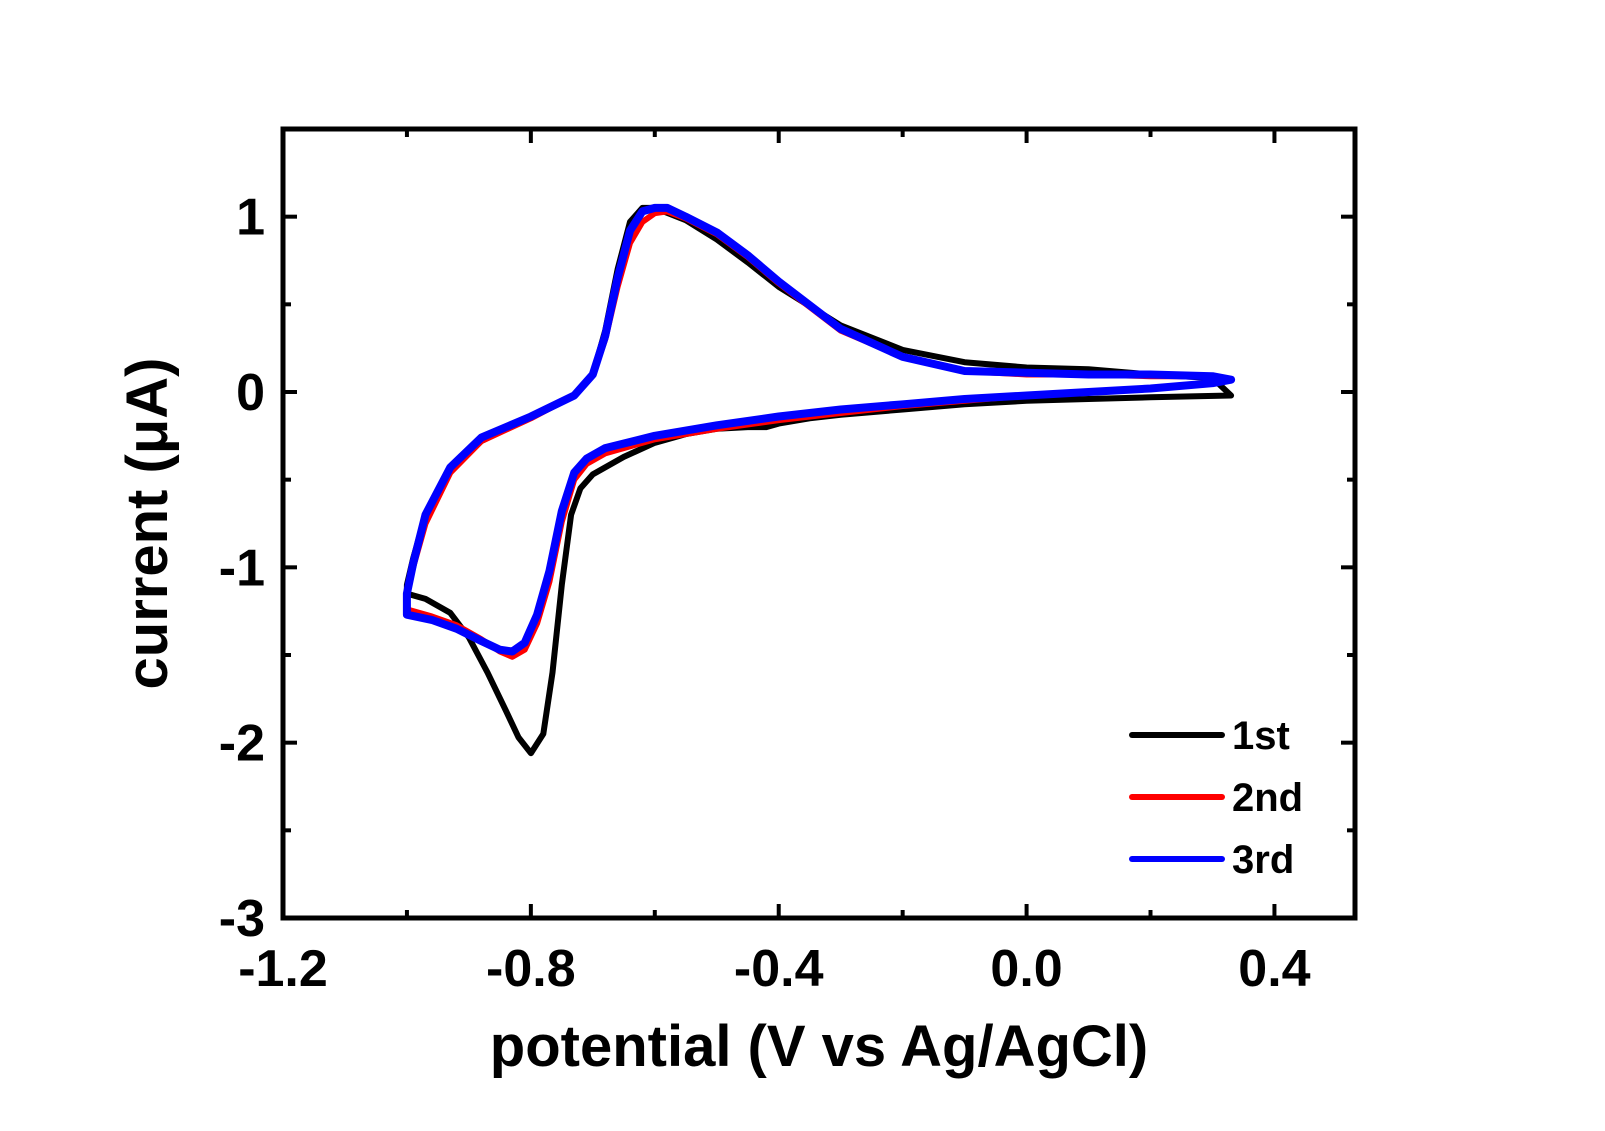 The height and width of the screenshot is (1131, 1605). I want to click on x-tick-label: 0.0, so click(1026, 969).